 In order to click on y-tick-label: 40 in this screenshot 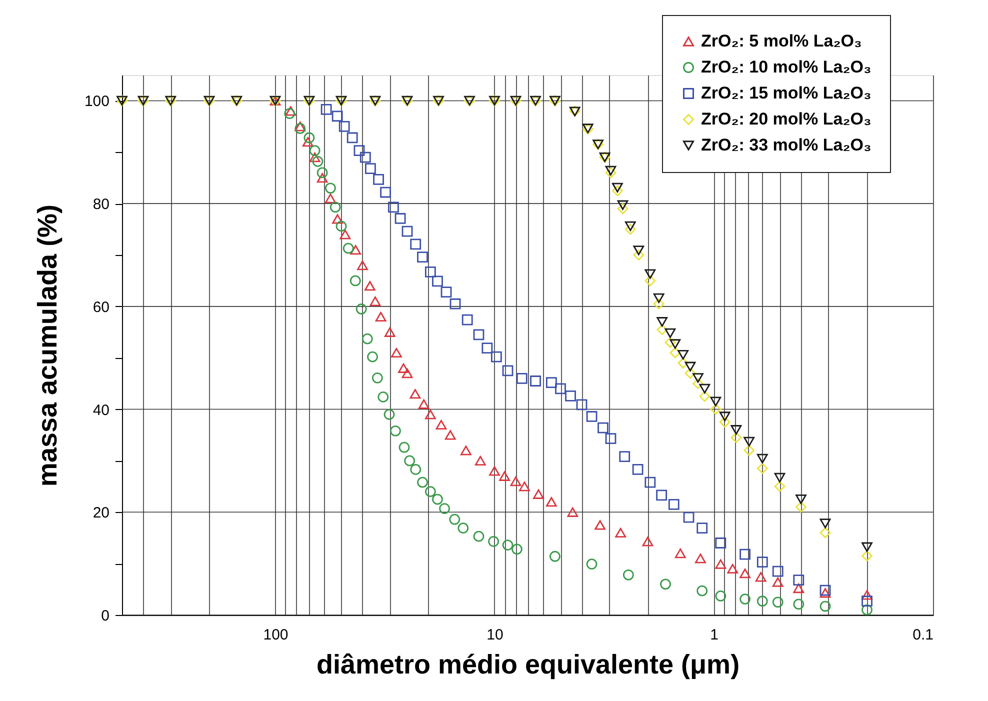, I will do `click(101, 410)`.